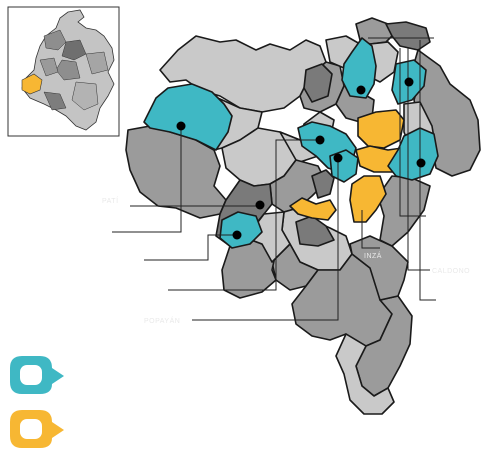  What do you see at coordinates (451, 271) in the screenshot?
I see `label-right-2: CALDONO` at bounding box center [451, 271].